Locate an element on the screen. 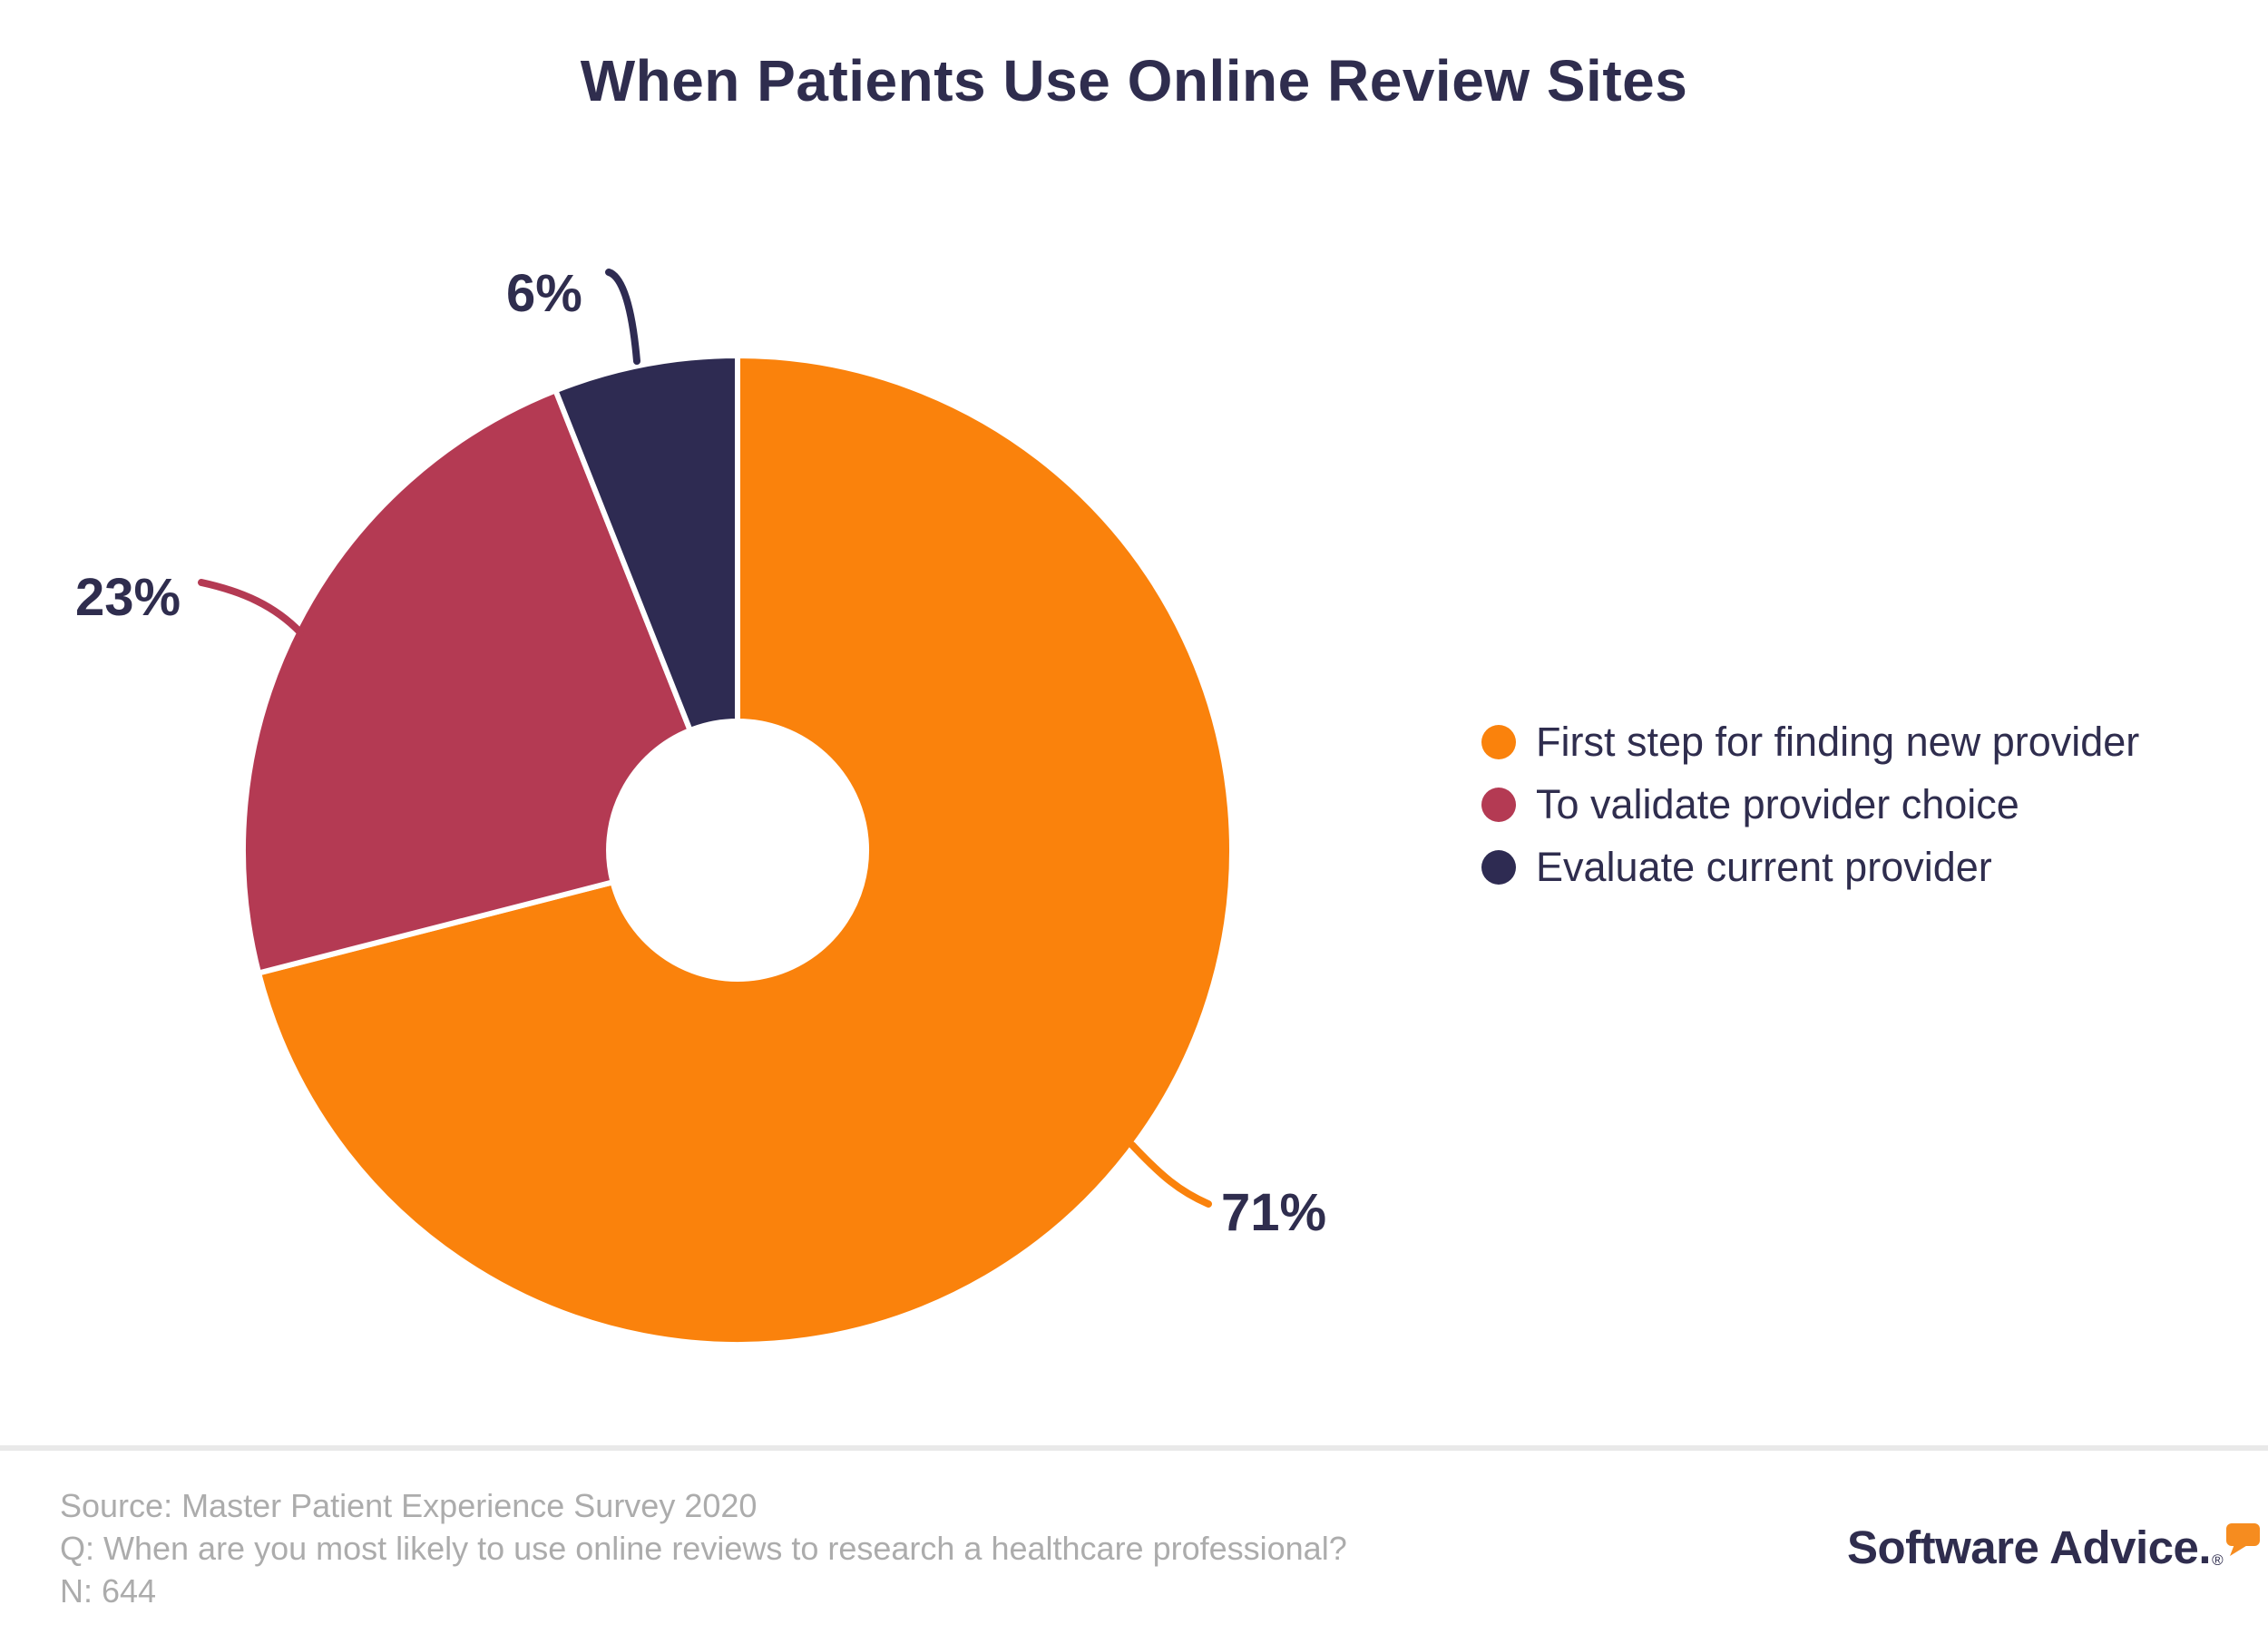  pie-slice-evaluate-current-provider is located at coordinates (646, 543).